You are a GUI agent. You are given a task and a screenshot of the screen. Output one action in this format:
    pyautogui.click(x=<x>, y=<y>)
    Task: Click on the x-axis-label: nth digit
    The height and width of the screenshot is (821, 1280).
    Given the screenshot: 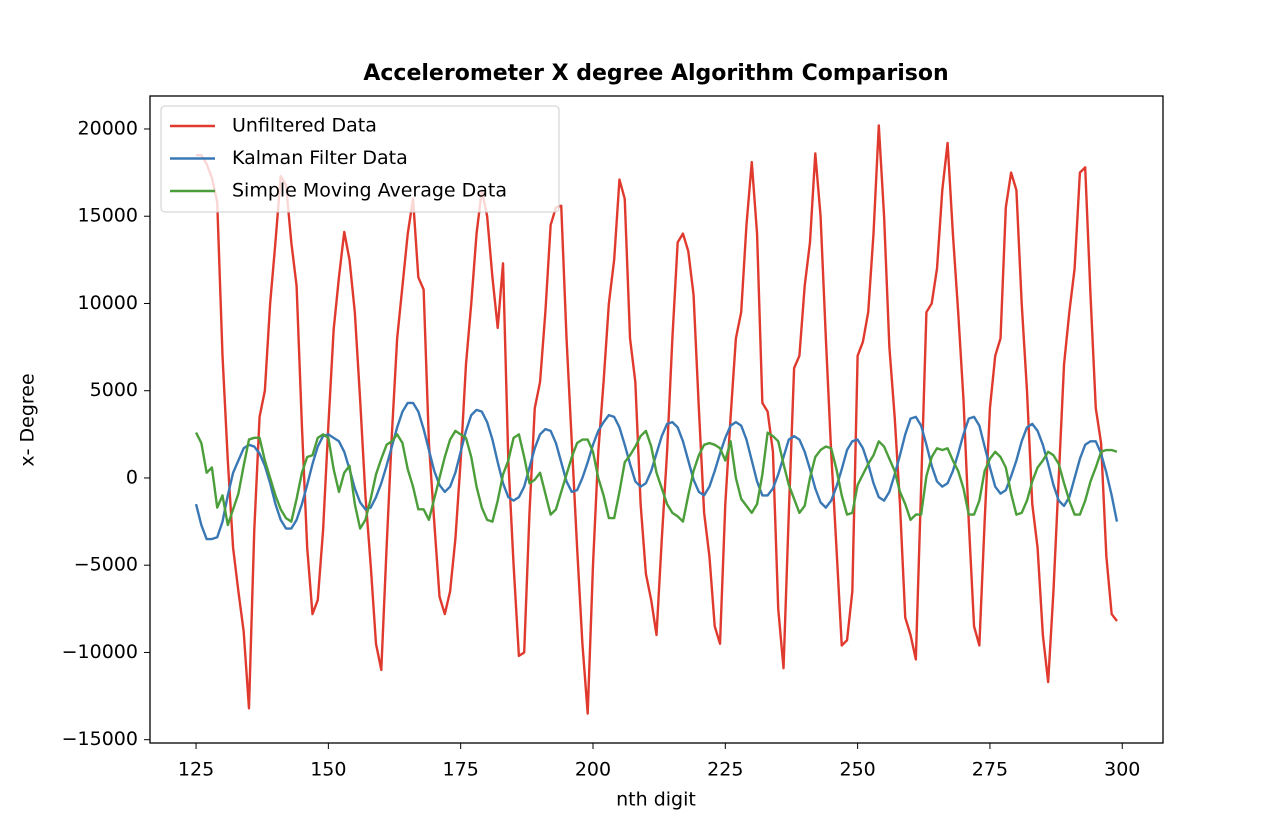 What is the action you would take?
    pyautogui.click(x=656, y=800)
    